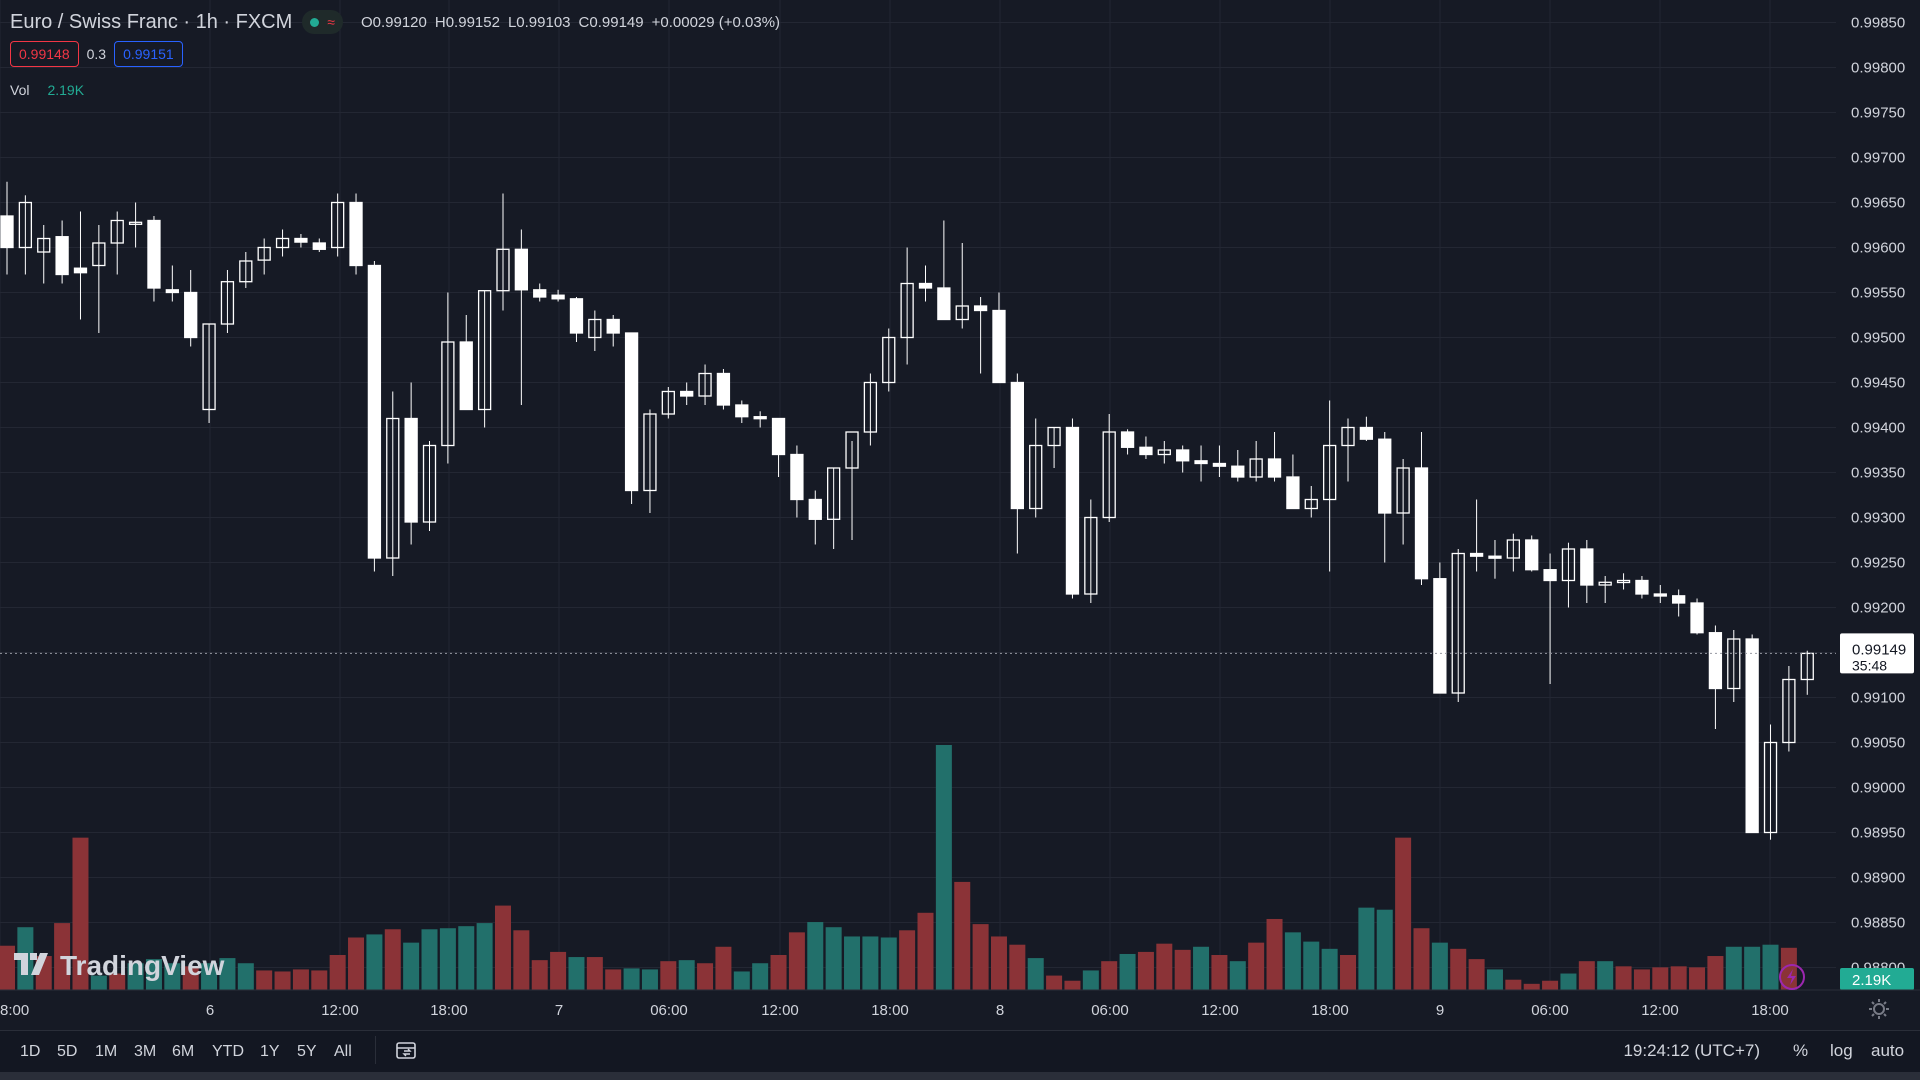 The width and height of the screenshot is (1920, 1080). I want to click on price-tick-label: 0.99400, so click(1878, 428).